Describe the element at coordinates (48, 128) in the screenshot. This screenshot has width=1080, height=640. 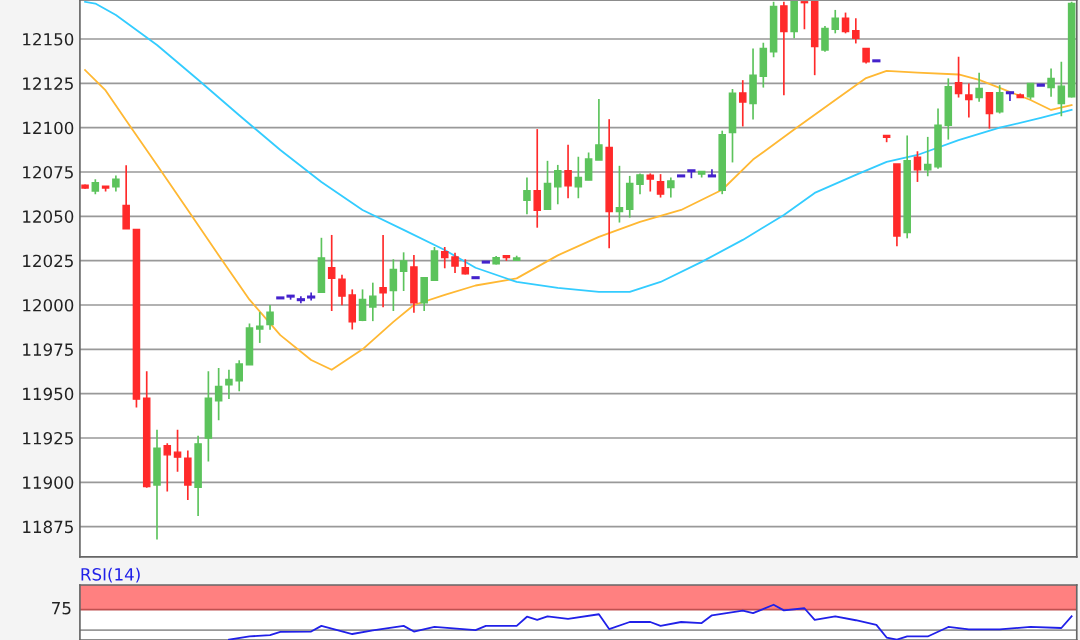
I see `y-tick-label: 12100` at that location.